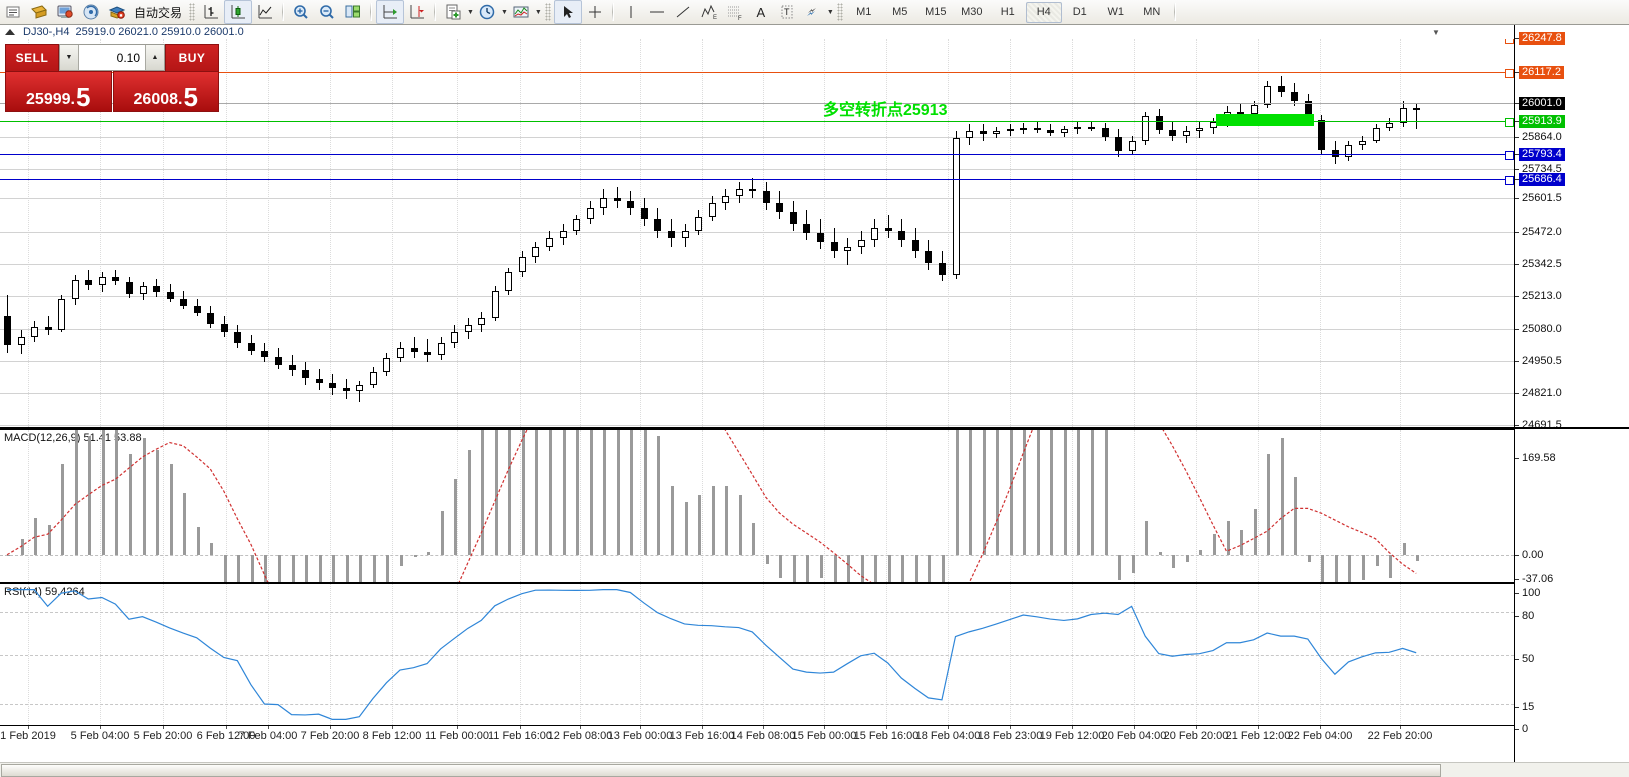  What do you see at coordinates (1116, 12) in the screenshot?
I see `tab-timeframe-w1: W1` at bounding box center [1116, 12].